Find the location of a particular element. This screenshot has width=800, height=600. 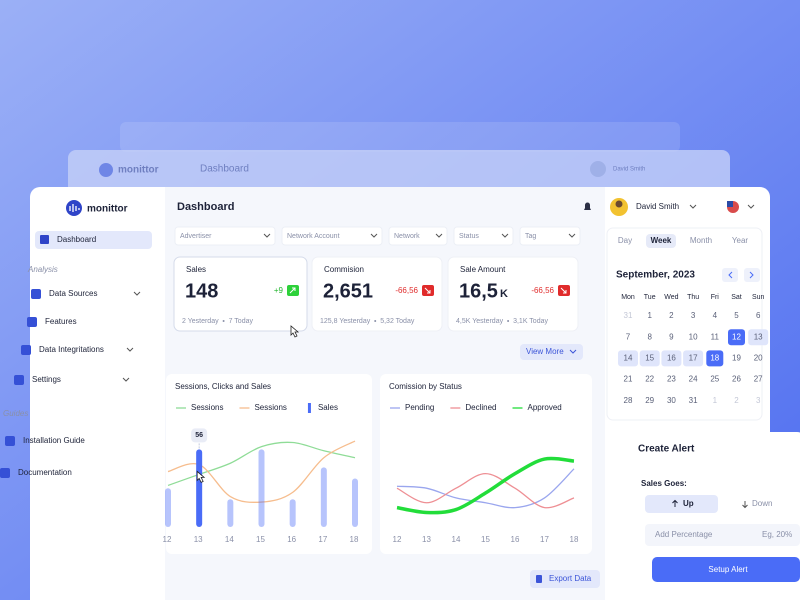

legend-label: Sessions is located at coordinates (207, 407).